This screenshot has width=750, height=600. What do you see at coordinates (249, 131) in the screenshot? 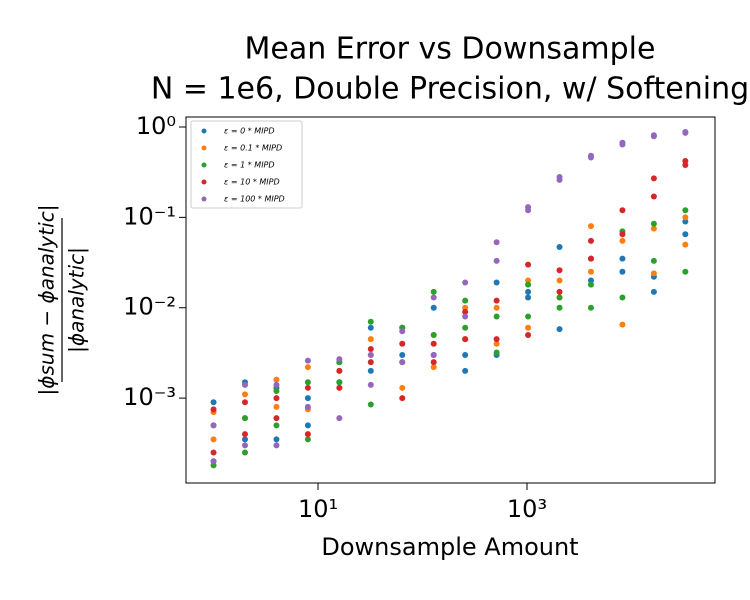
I see `legend-label: ε = 0 * MIPD` at bounding box center [249, 131].